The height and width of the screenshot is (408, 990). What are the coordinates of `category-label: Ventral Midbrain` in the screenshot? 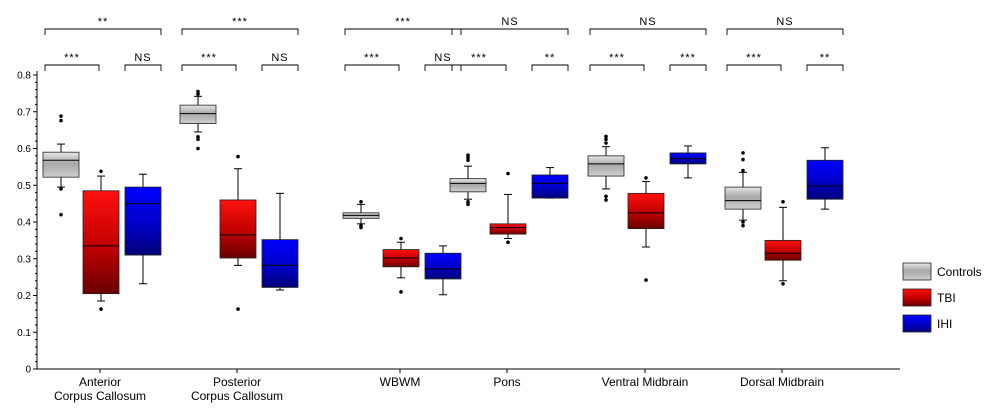 It's located at (645, 382).